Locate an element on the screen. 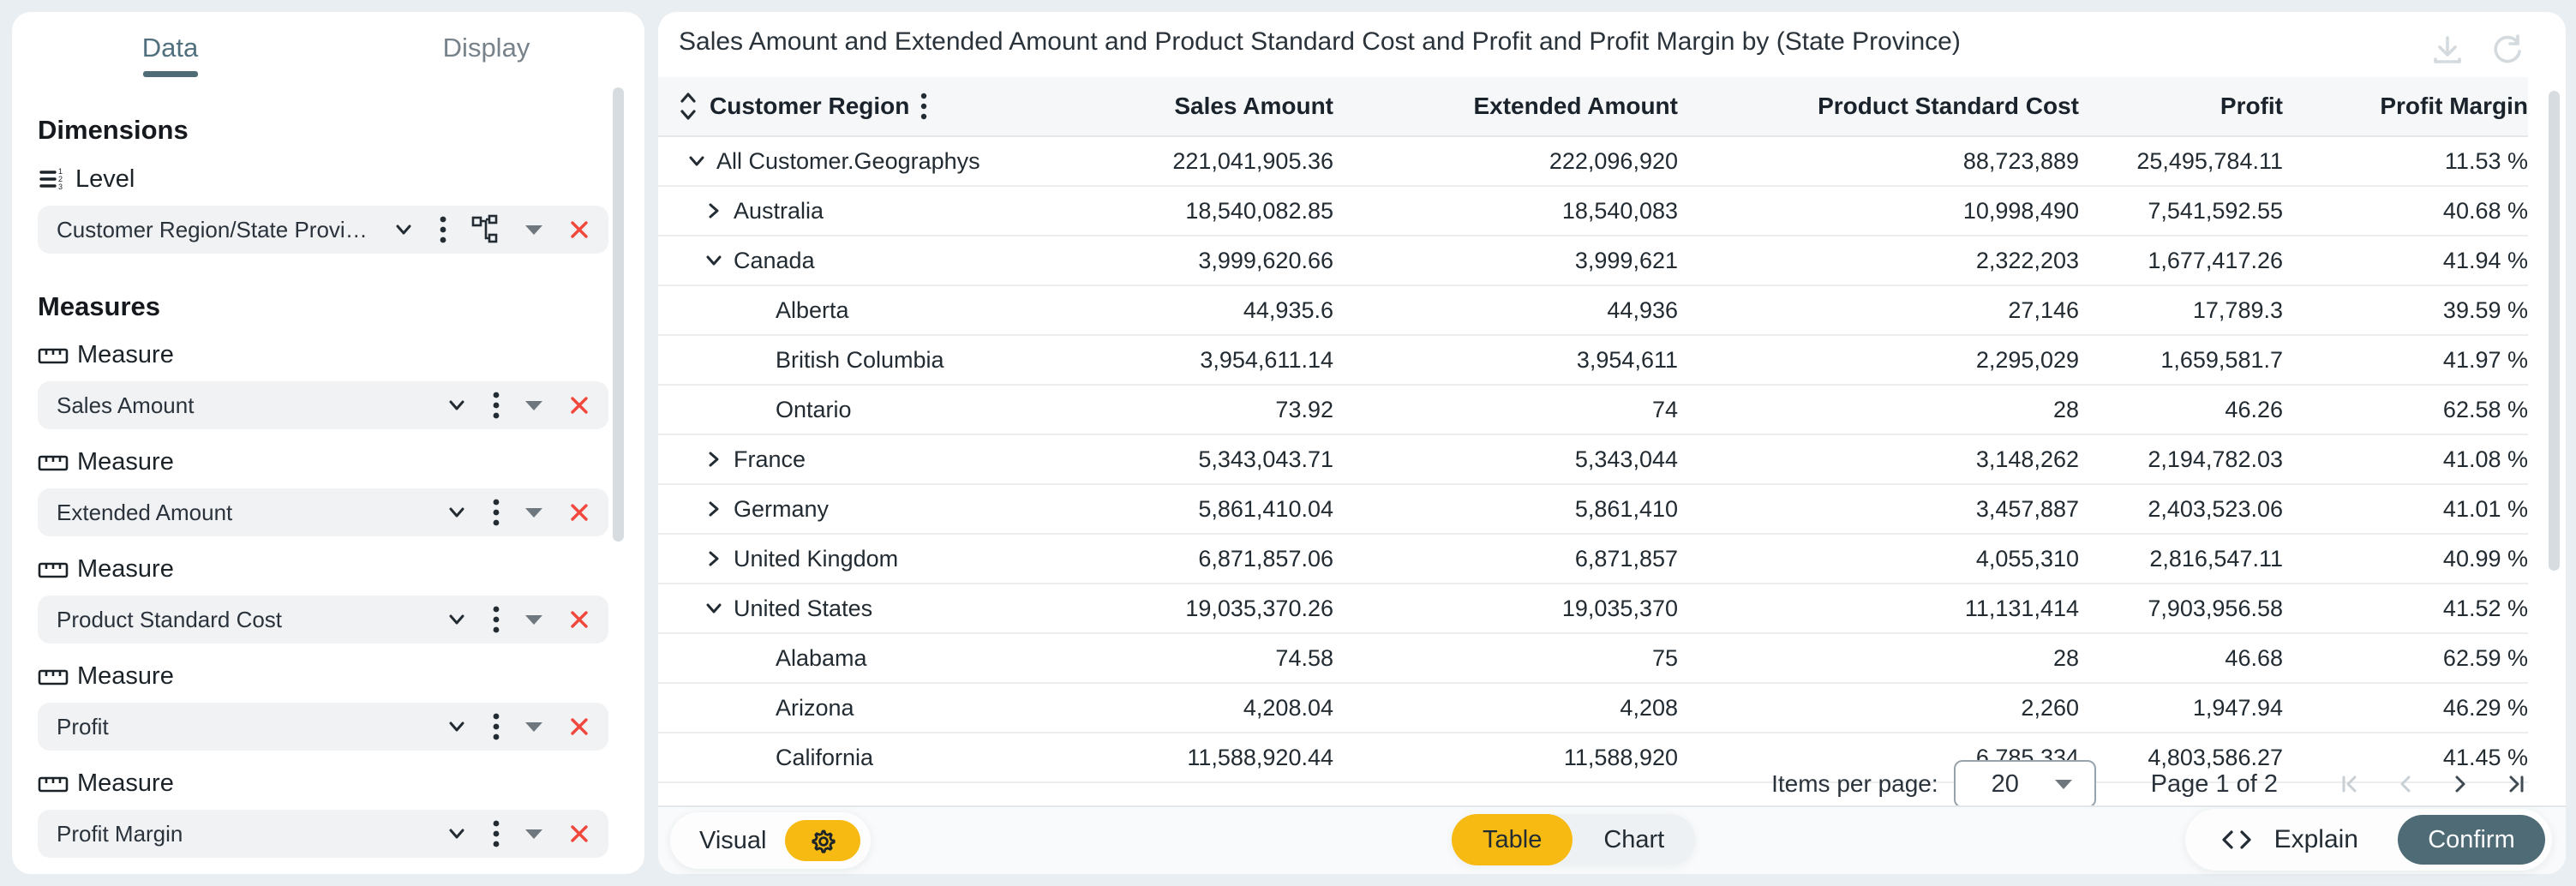 The width and height of the screenshot is (2576, 886). column-header: Product Standard Cost is located at coordinates (1948, 106).